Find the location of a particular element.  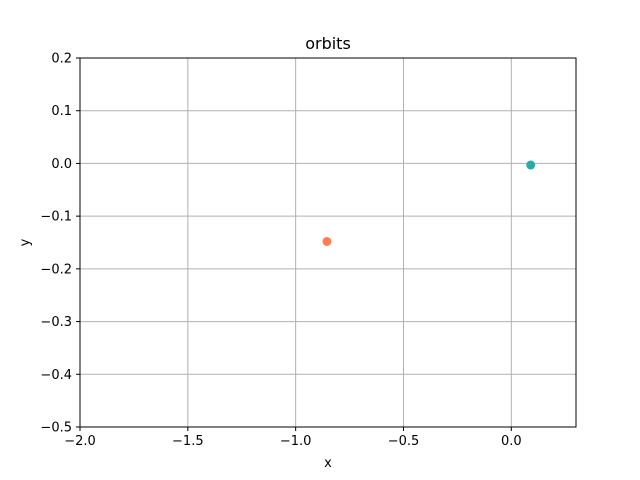

x-axis-label: x is located at coordinates (328, 463).